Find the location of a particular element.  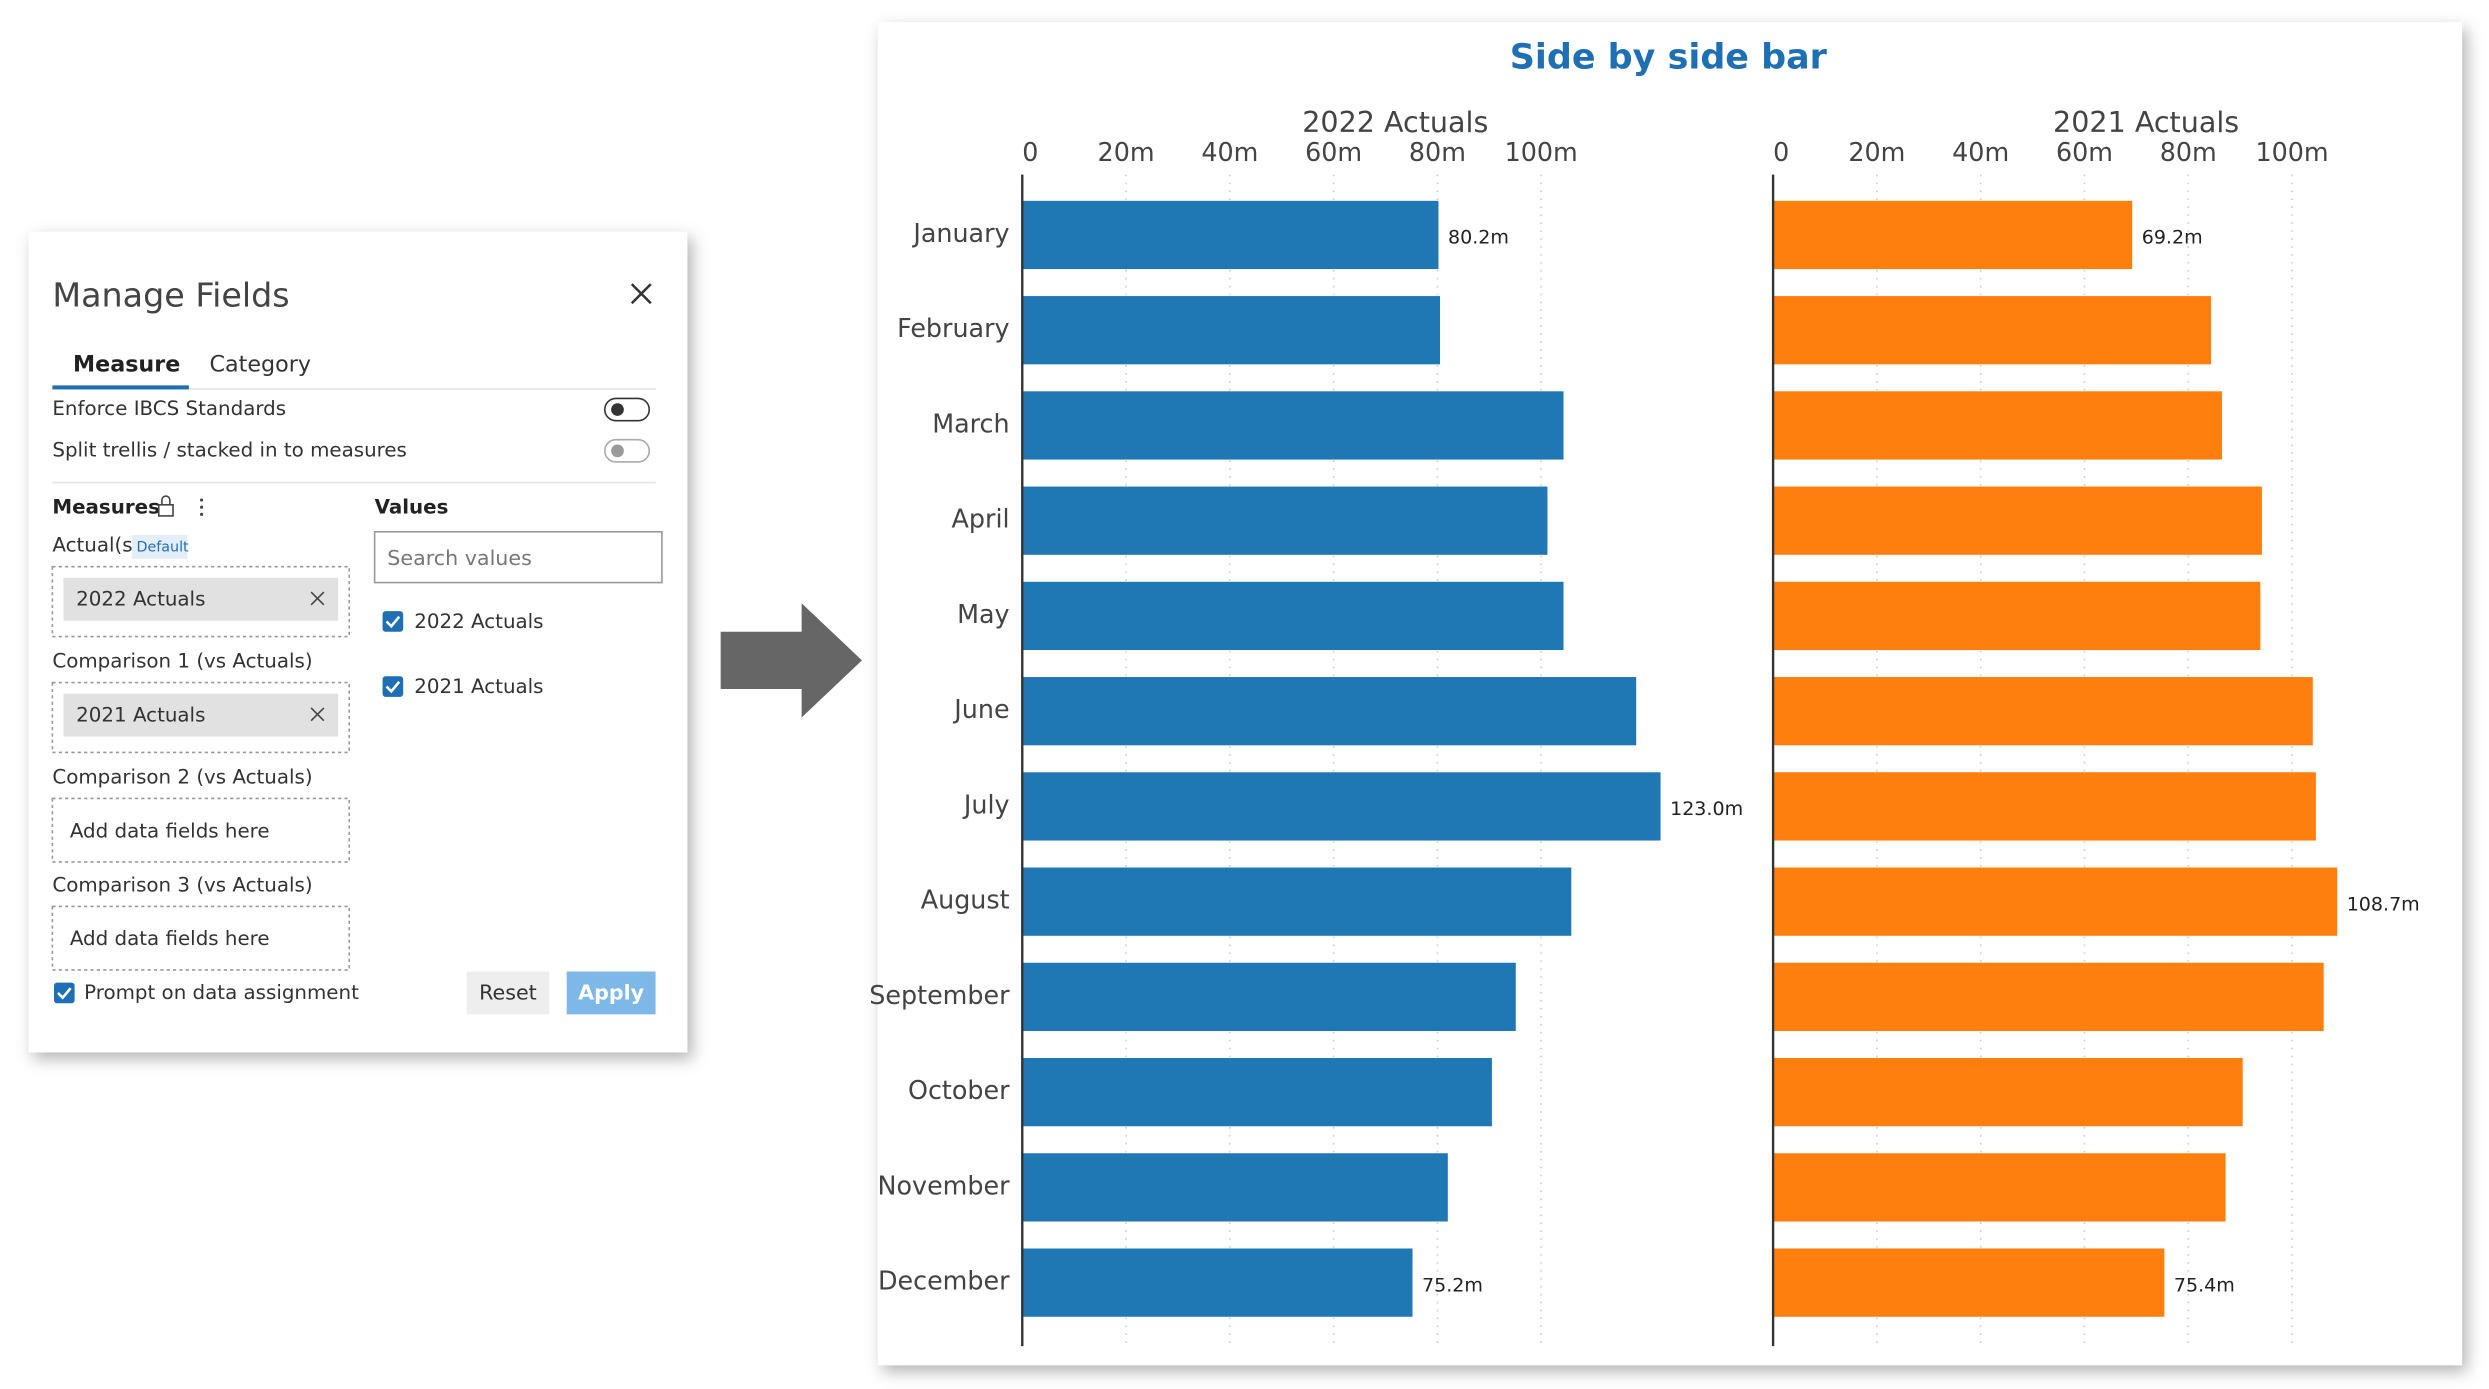

slot-label: Comparison 2 (vs Actuals) is located at coordinates (182, 776).